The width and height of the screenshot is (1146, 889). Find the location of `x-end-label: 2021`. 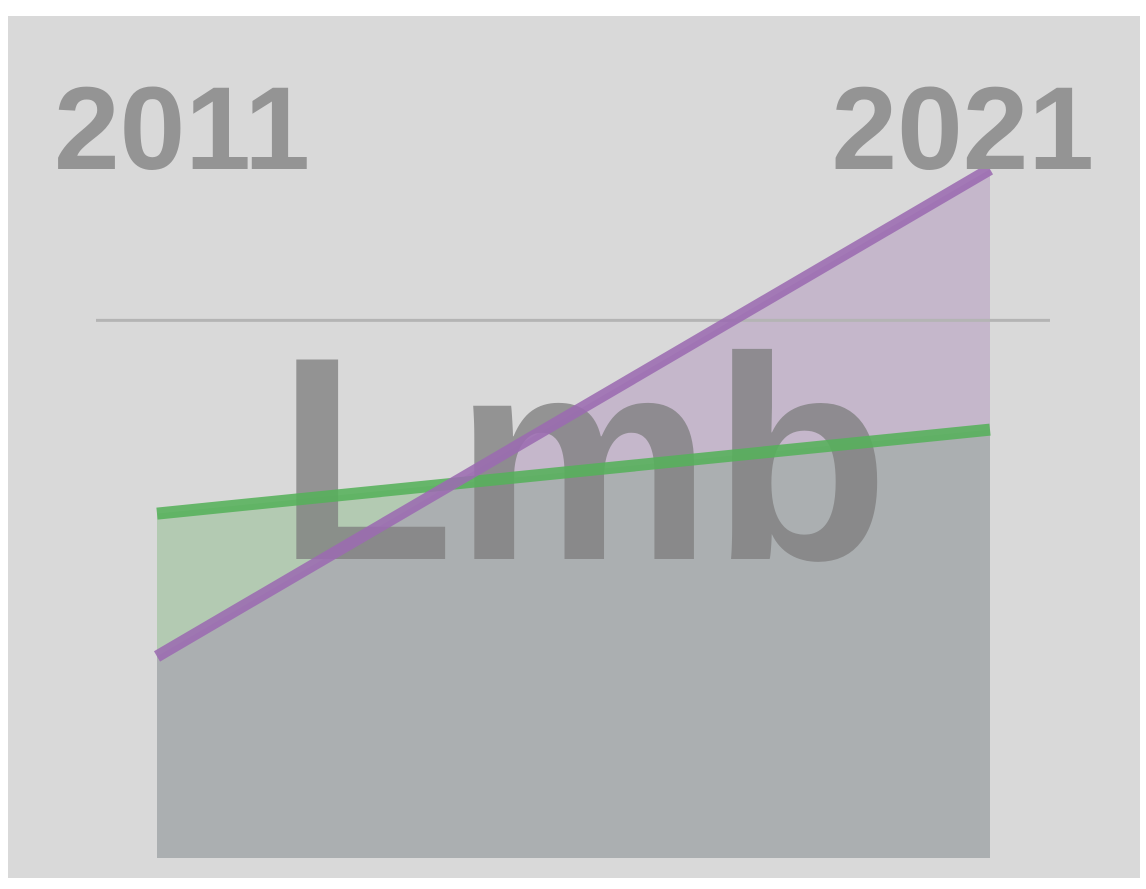

x-end-label: 2021 is located at coordinates (962, 129).